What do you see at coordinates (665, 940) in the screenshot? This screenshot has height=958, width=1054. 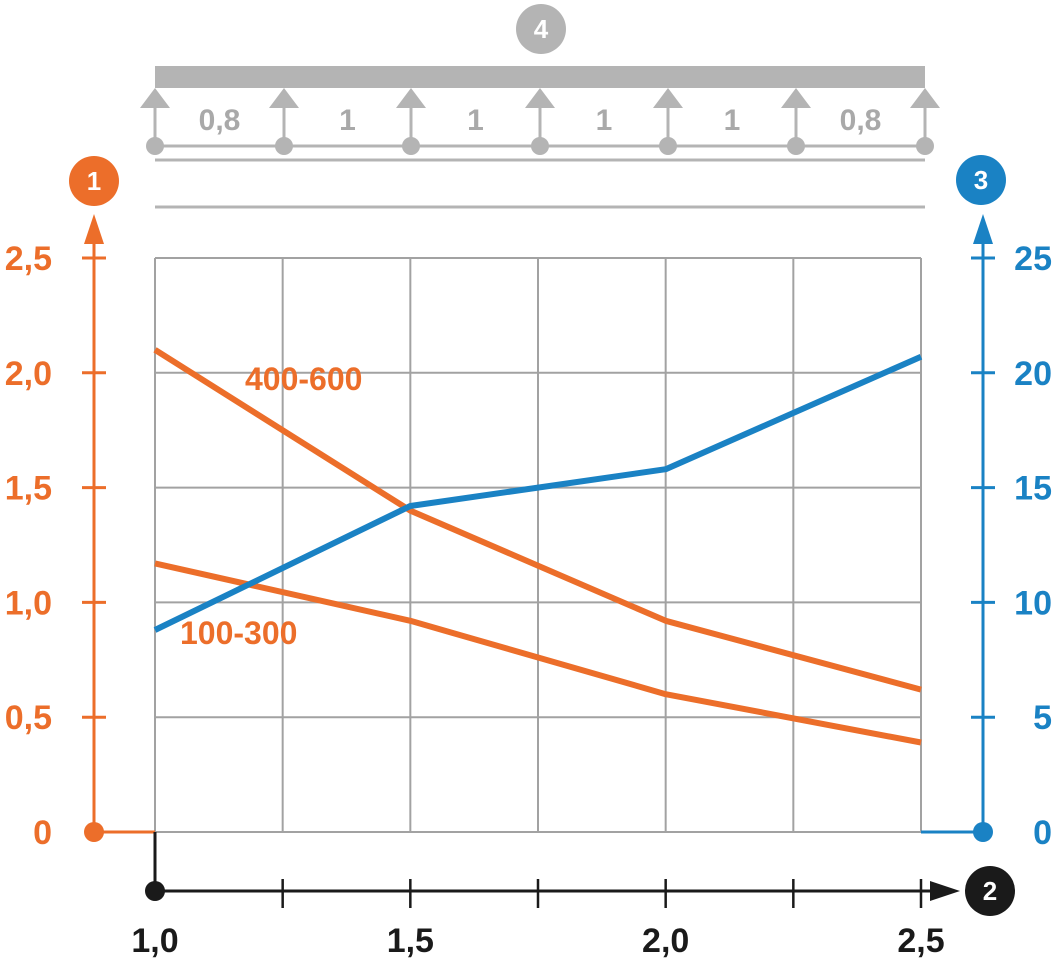 I see `x-tick-label: 2,0` at bounding box center [665, 940].